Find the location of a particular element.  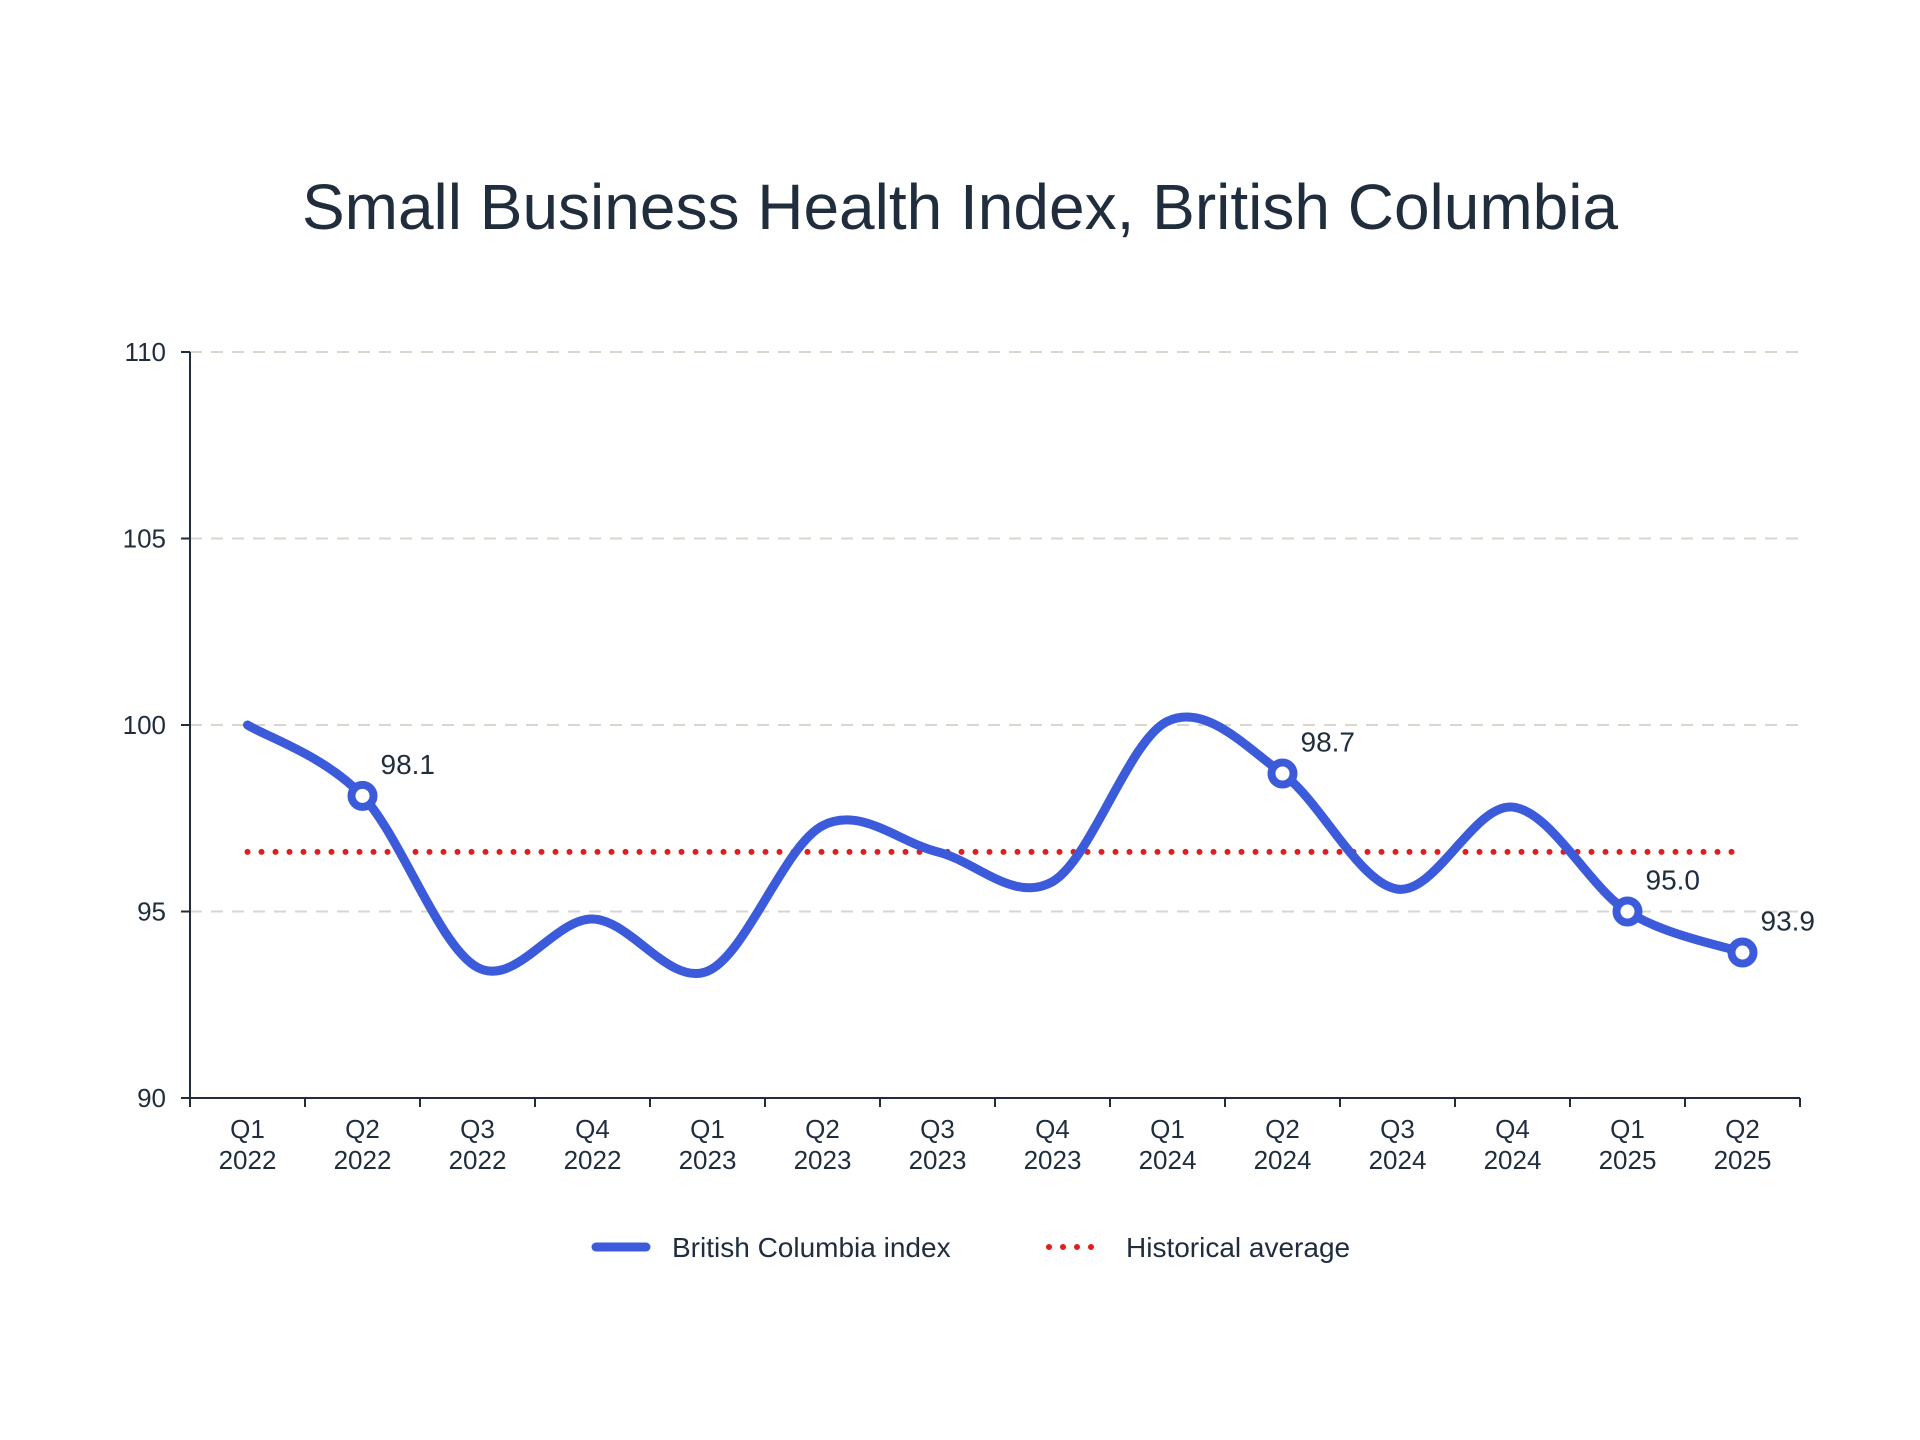

legend-label-bc-index: British Columbia index is located at coordinates (811, 1247).